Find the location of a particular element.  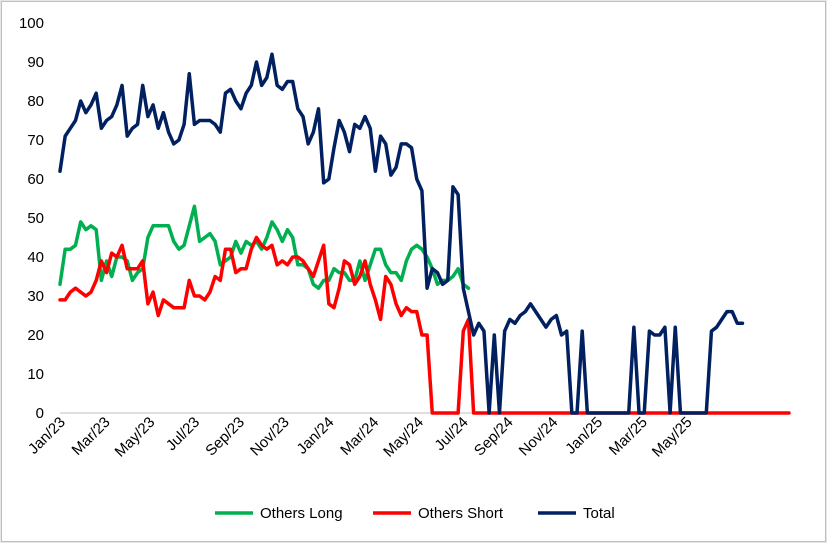

y-tick-label: 20 is located at coordinates (35, 335).